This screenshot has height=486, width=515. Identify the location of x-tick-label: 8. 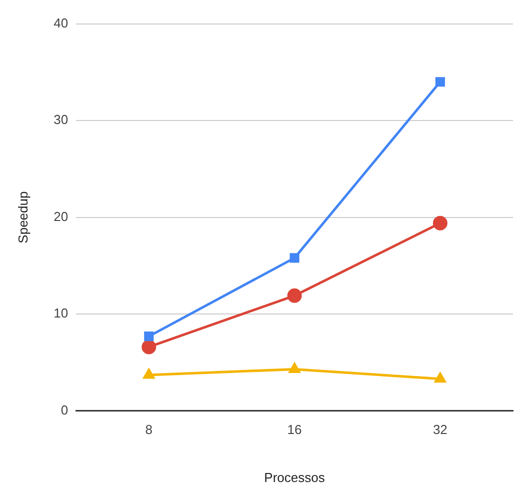
(148, 430).